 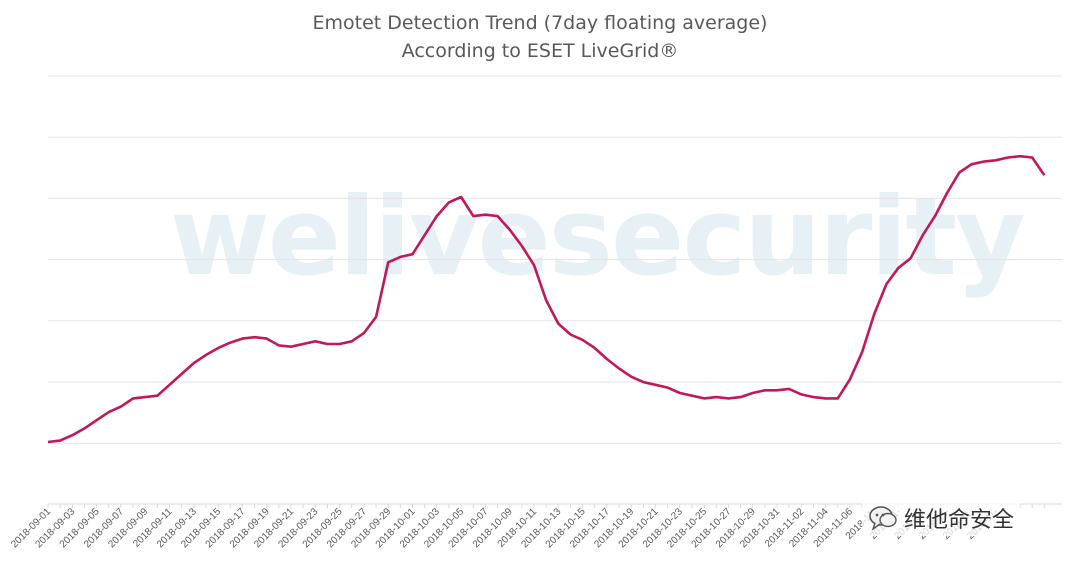 What do you see at coordinates (959, 520) in the screenshot?
I see `footer-watermark-text: 维他命安全` at bounding box center [959, 520].